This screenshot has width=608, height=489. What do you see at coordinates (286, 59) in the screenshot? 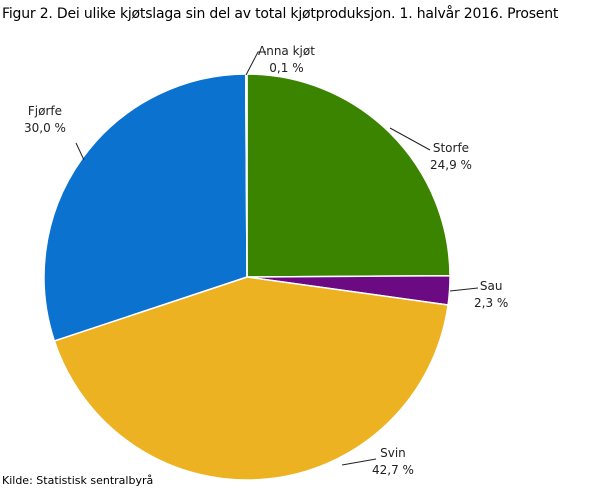
I see `label-anna-kjot: Anna kjøt 0,1 %` at bounding box center [286, 59].